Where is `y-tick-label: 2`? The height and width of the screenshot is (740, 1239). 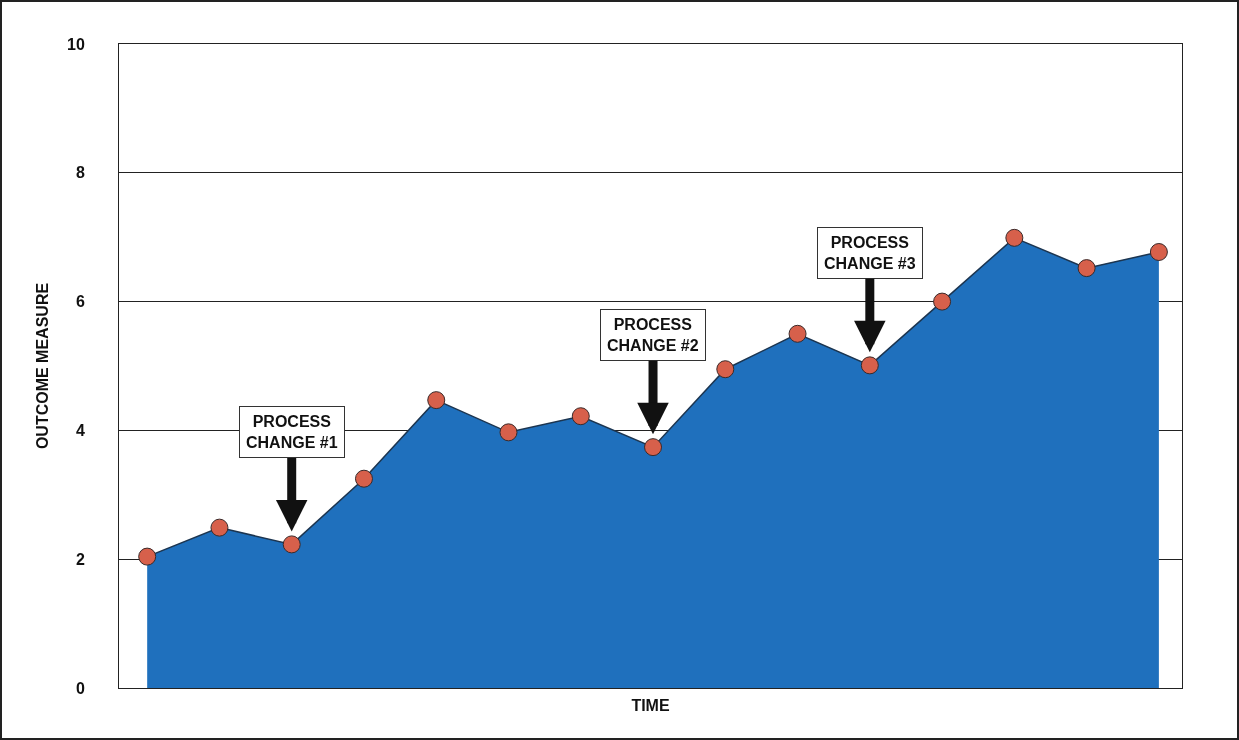 y-tick-label: 2 is located at coordinates (80, 559).